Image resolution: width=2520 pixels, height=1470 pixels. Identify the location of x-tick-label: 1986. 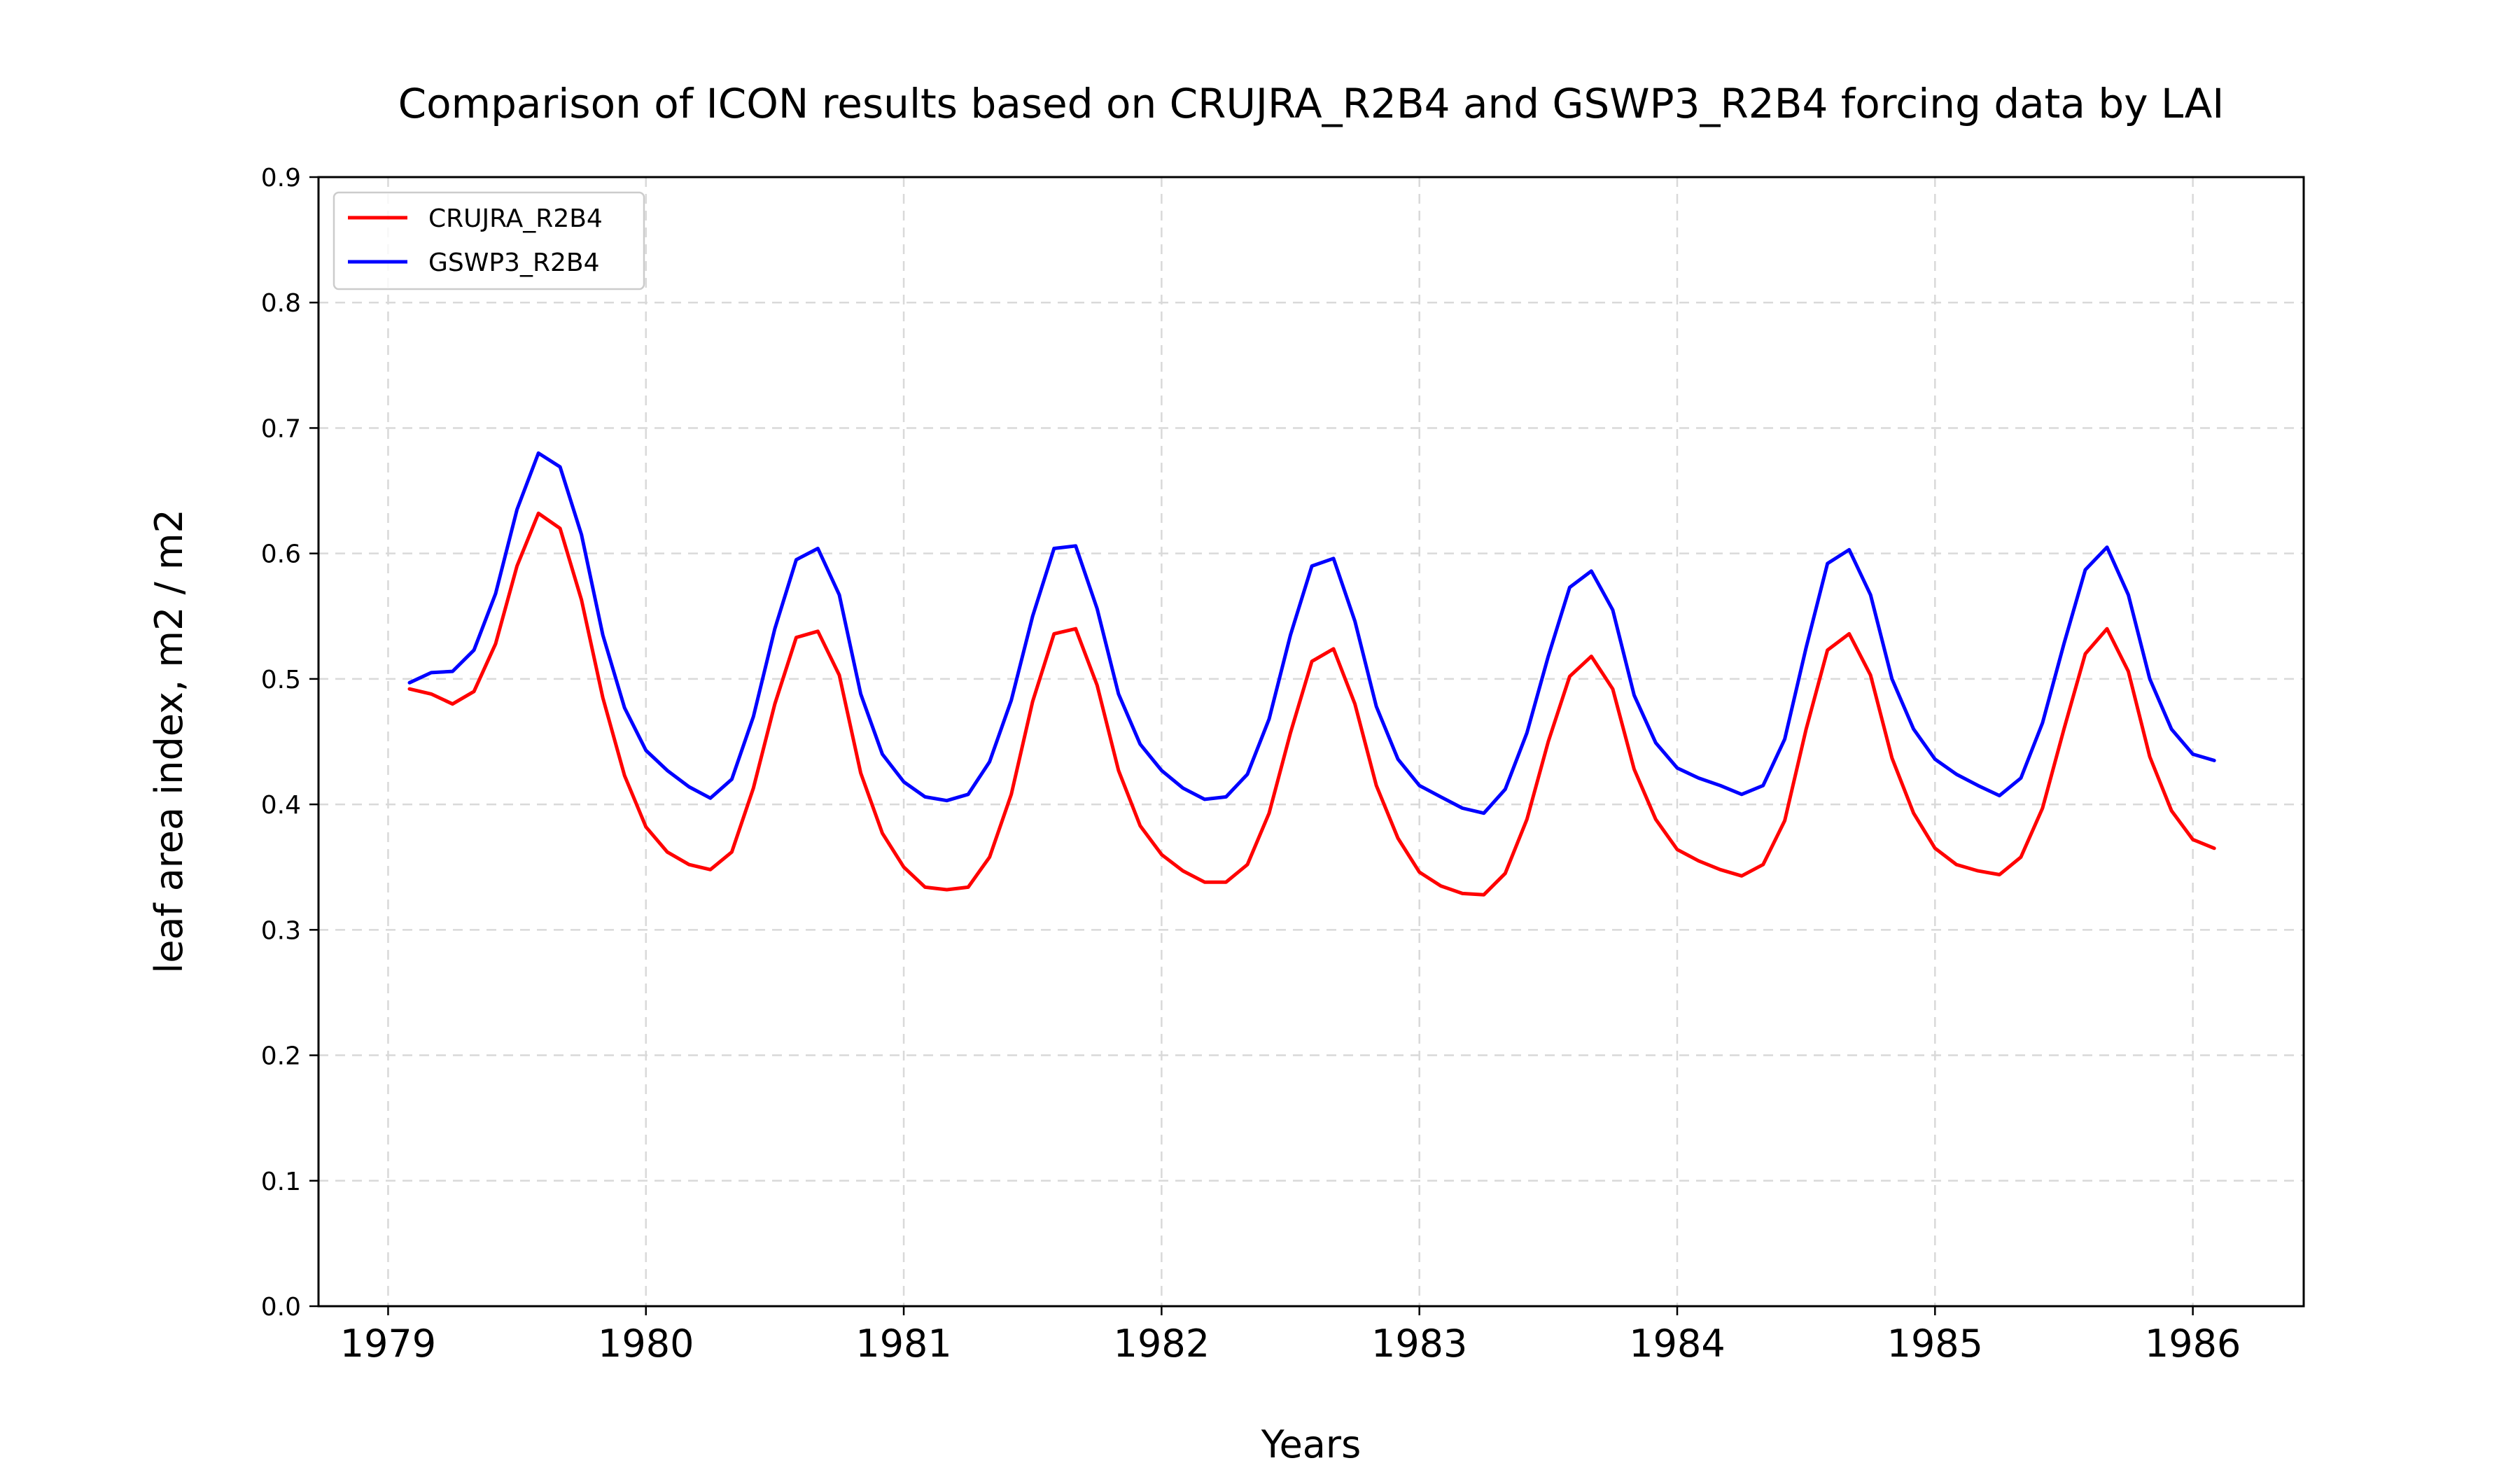
(2193, 1344).